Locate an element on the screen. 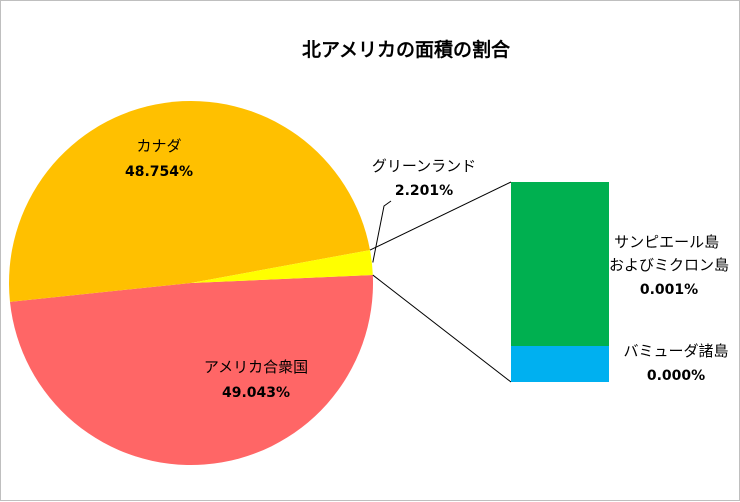 The image size is (740, 502). label-usa-value: 49.043% is located at coordinates (256, 393).